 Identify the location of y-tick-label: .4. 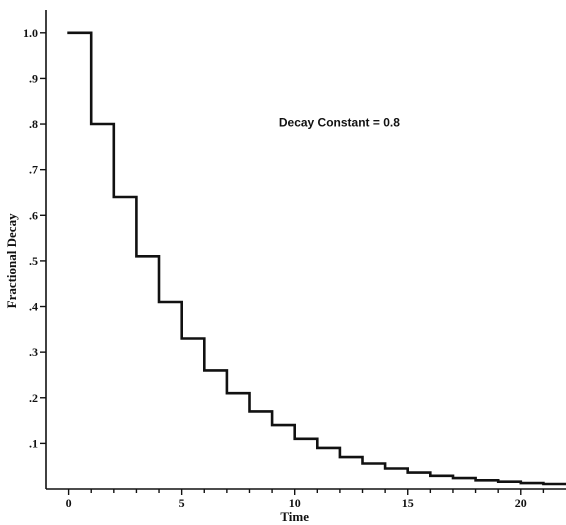
(33, 307).